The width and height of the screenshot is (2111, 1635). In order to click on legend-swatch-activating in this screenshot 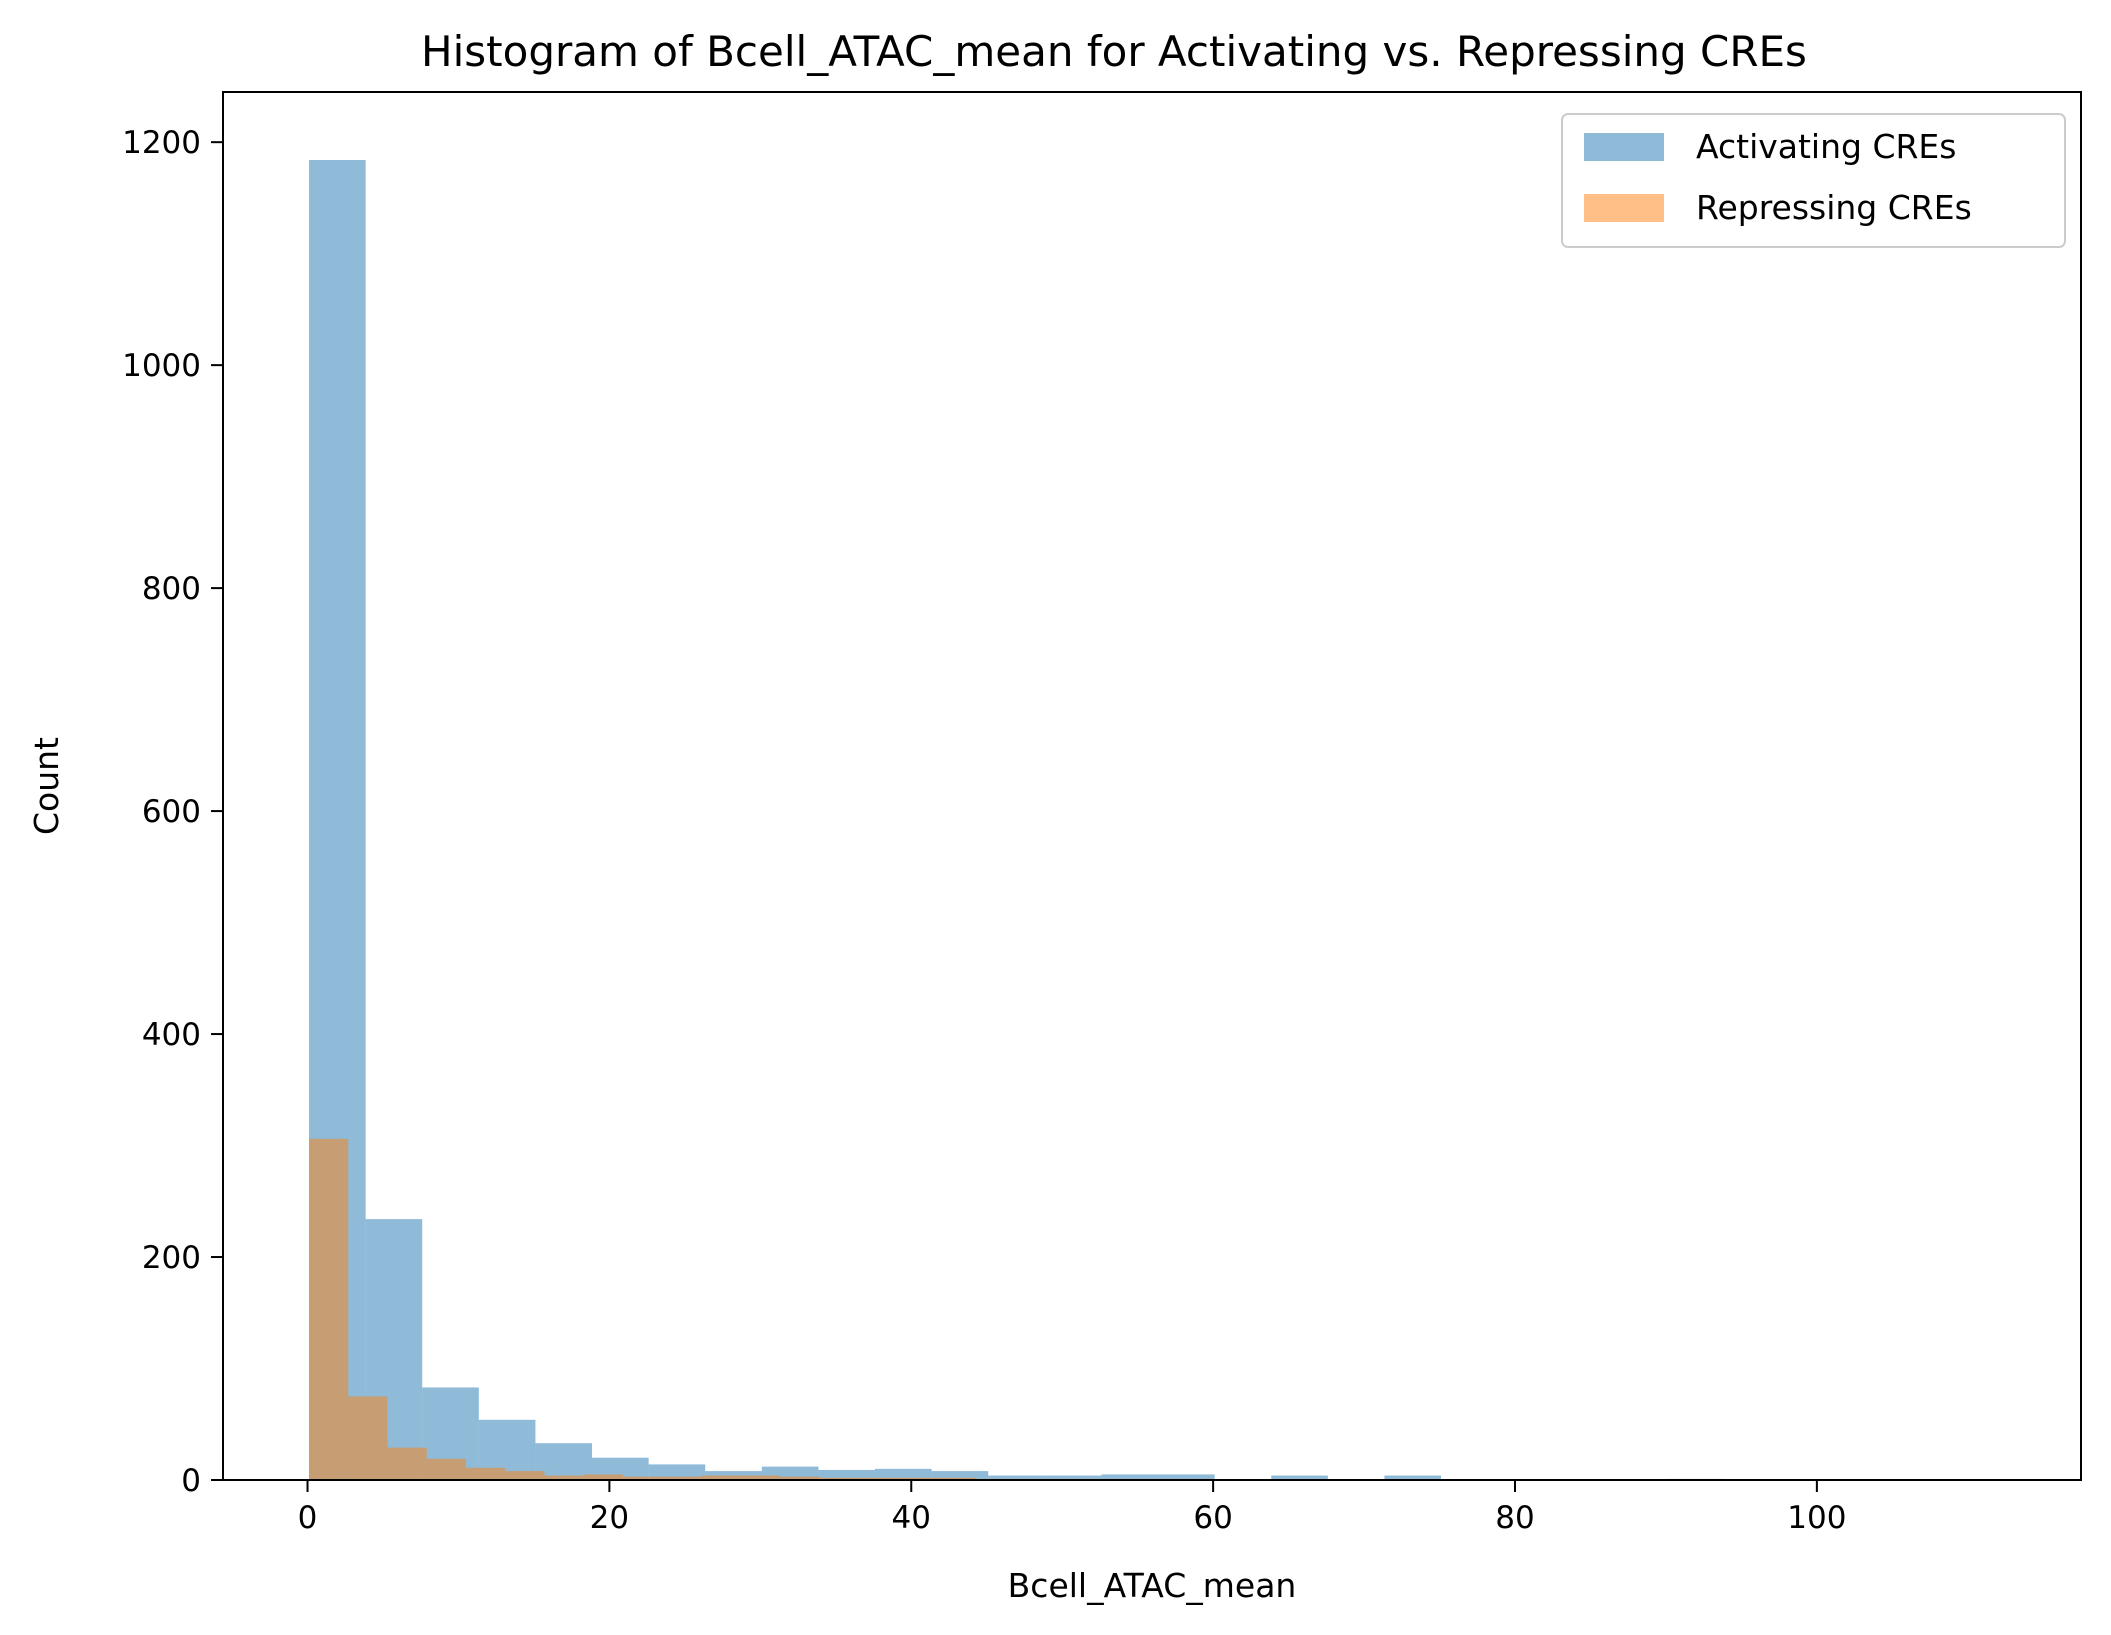, I will do `click(1624, 147)`.